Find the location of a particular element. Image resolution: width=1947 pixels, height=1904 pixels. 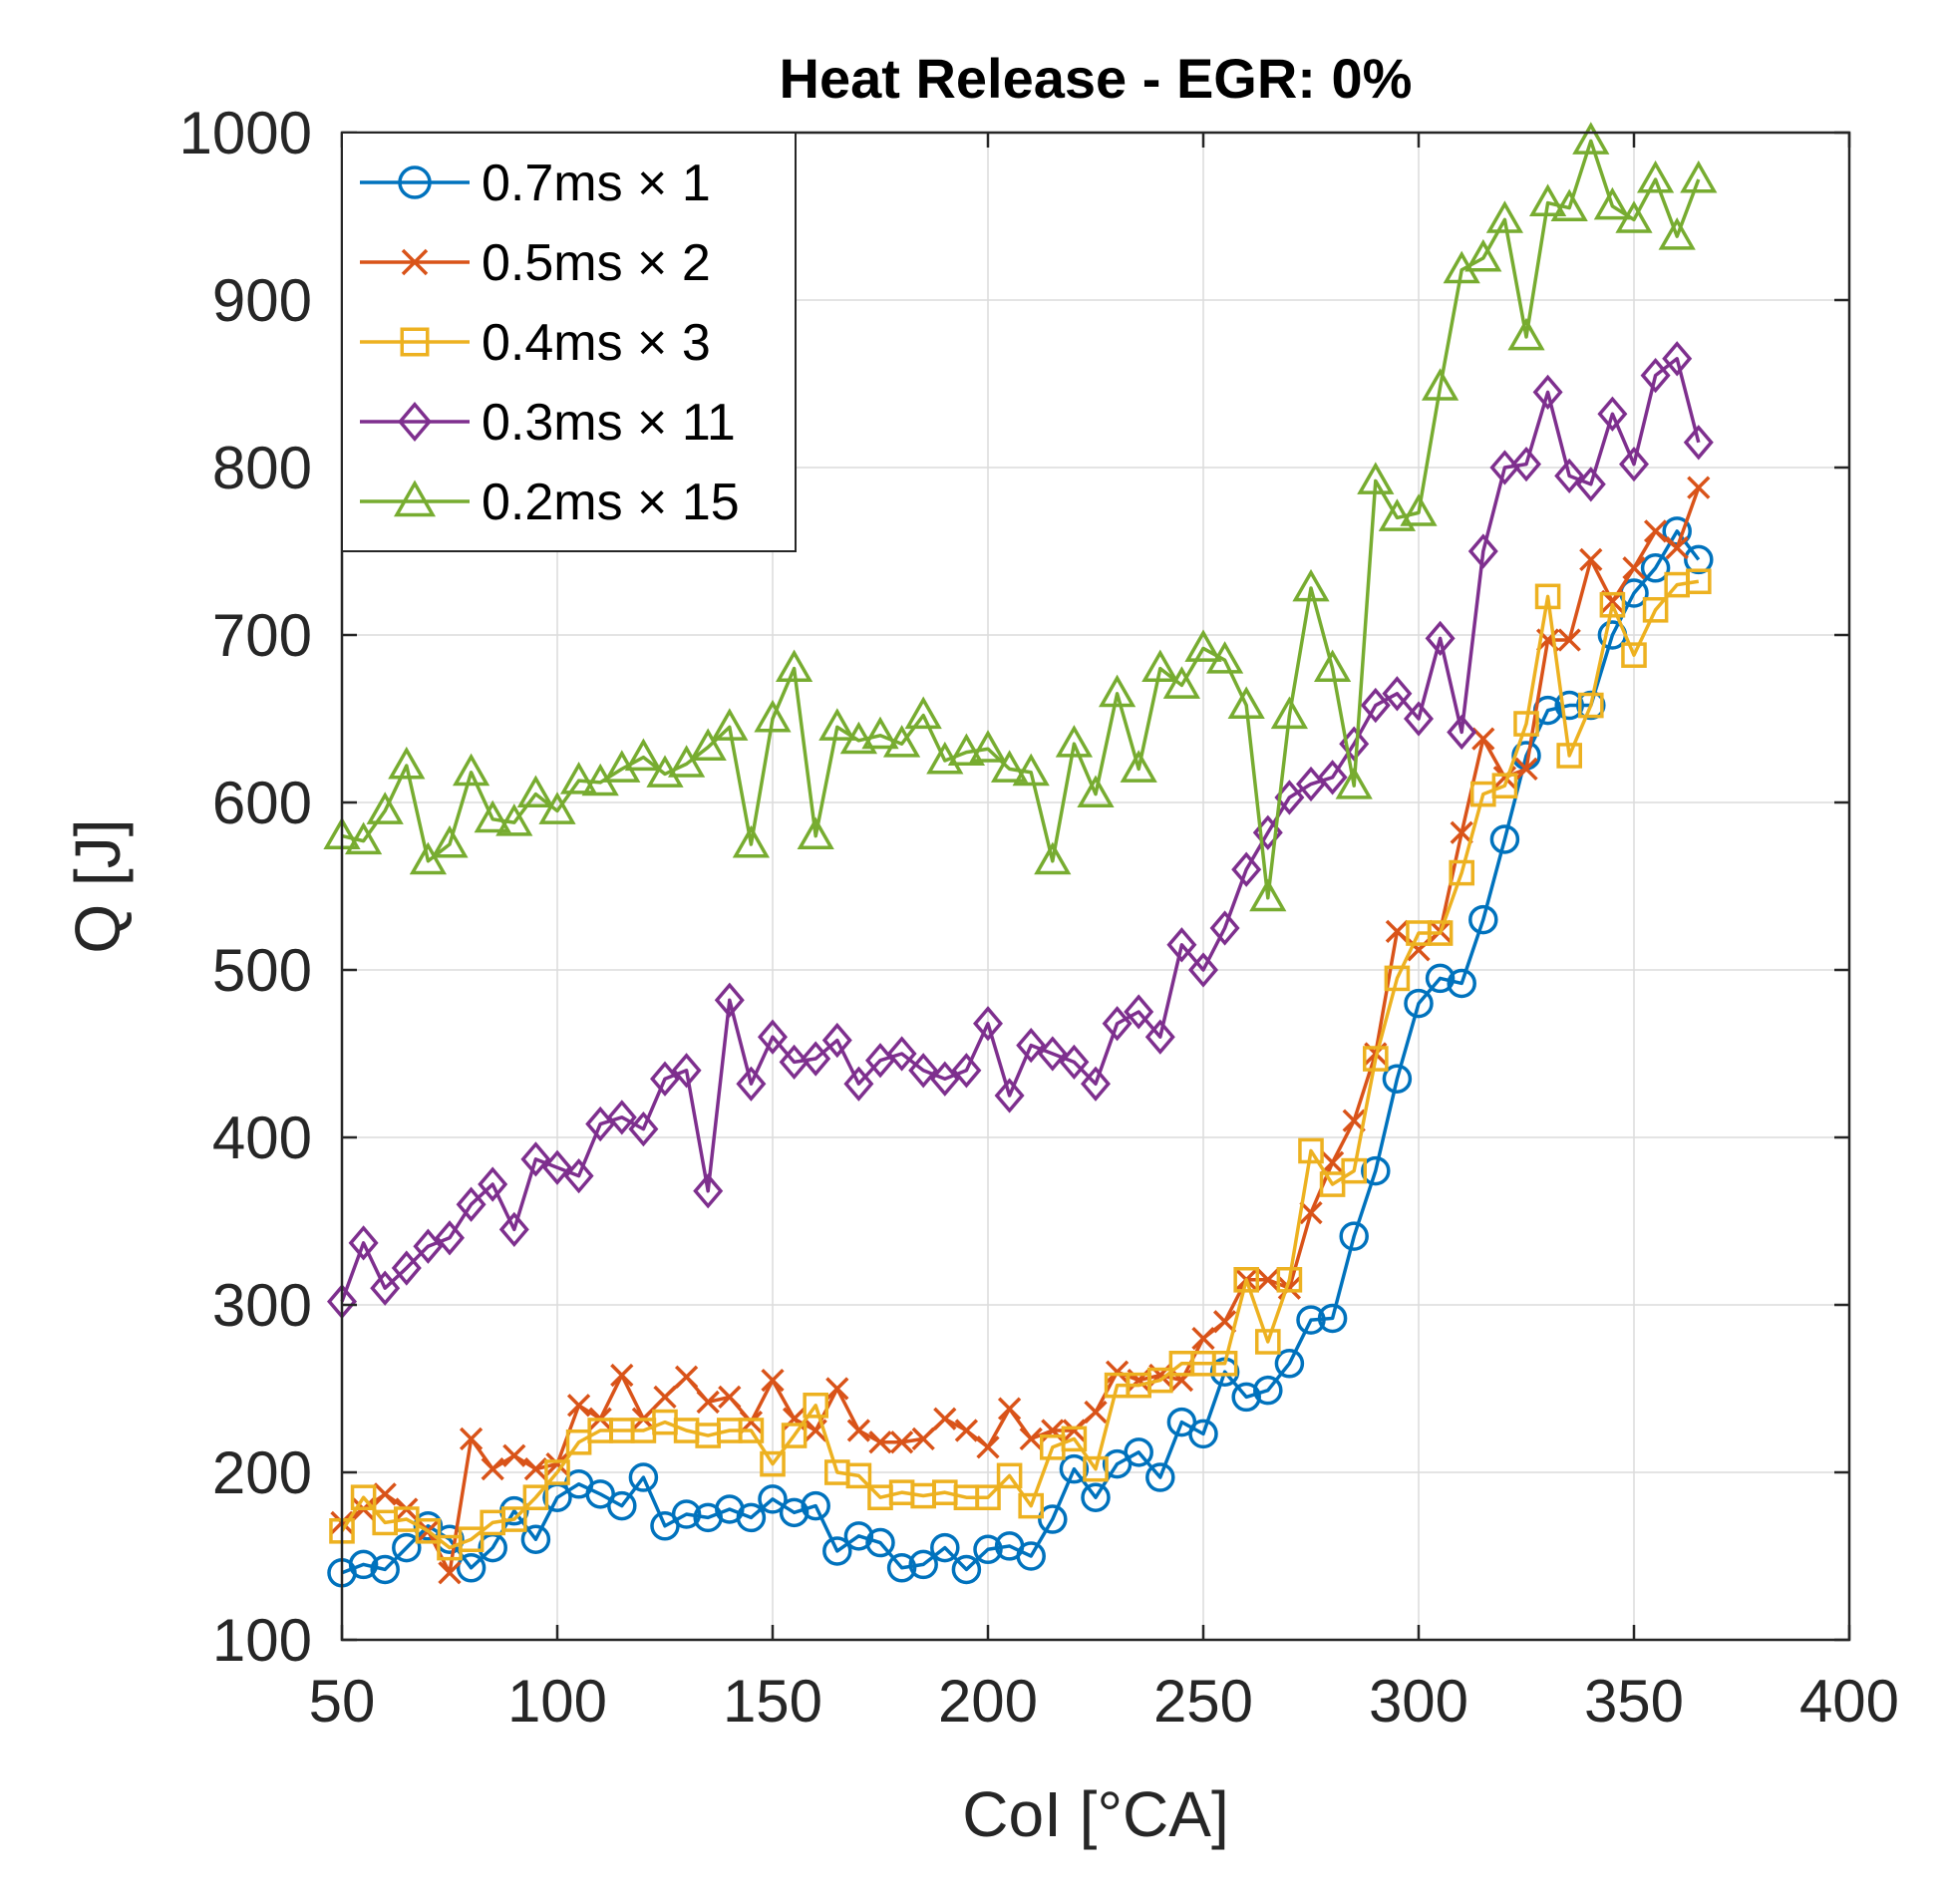

x-axis-label: CoI [°CA] is located at coordinates (1095, 1814).